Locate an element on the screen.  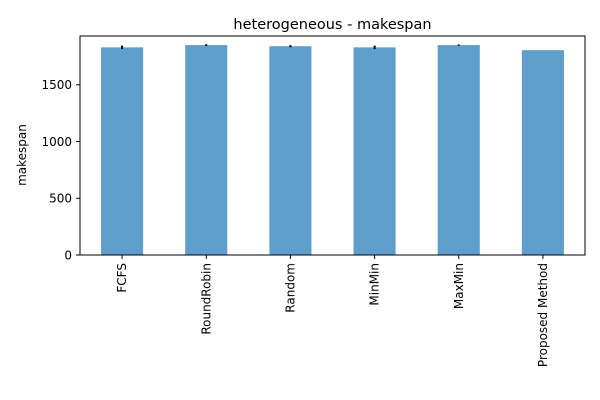
x-tick-label: Random is located at coordinates (290, 288).